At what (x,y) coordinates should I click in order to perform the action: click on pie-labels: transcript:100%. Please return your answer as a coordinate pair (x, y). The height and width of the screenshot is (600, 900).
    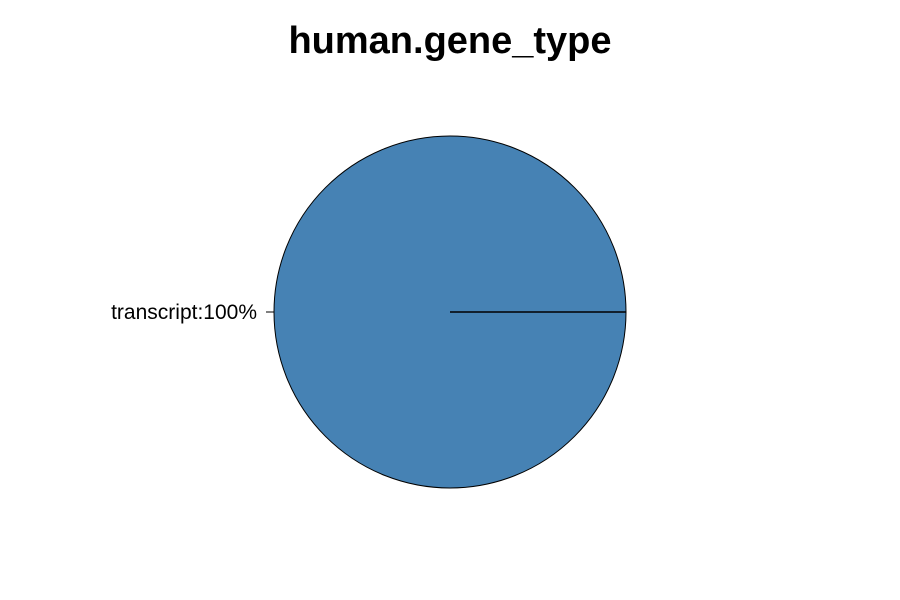
    Looking at the image, I should click on (192, 312).